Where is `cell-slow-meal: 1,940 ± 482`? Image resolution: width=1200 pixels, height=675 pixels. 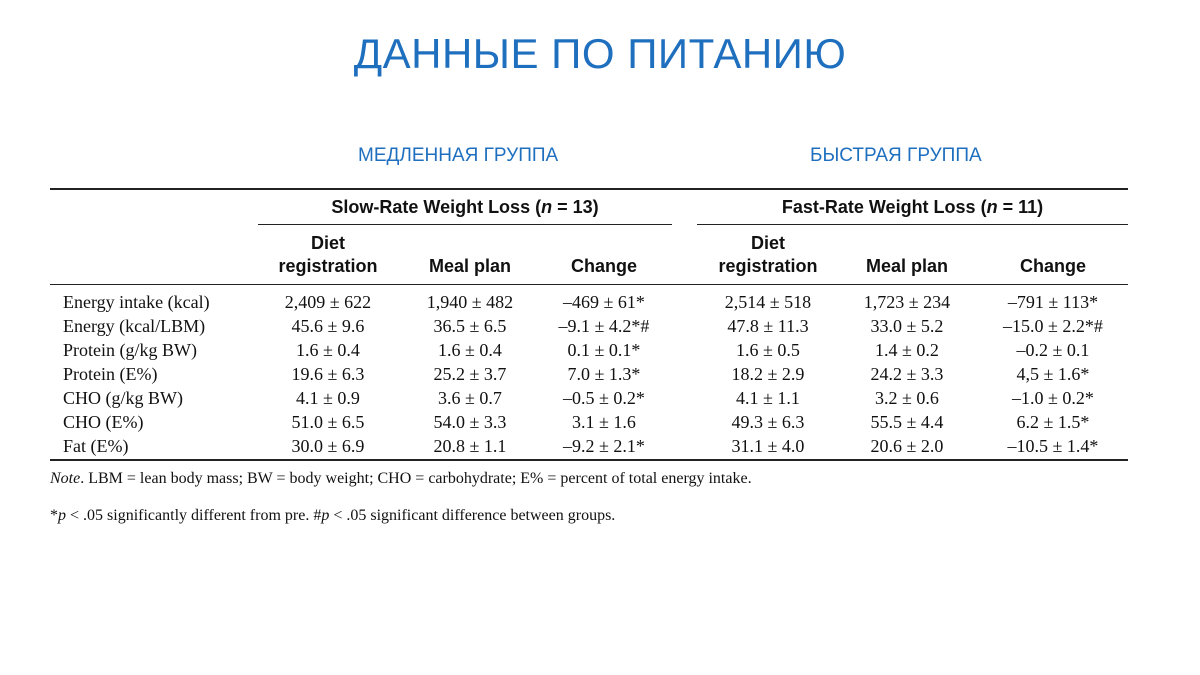
cell-slow-meal: 1,940 ± 482 is located at coordinates (470, 302).